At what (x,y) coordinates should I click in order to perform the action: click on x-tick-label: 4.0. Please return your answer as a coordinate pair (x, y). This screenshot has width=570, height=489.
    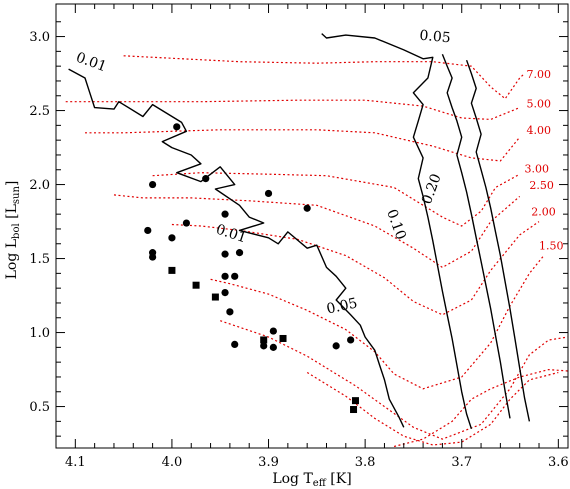
    Looking at the image, I should click on (172, 462).